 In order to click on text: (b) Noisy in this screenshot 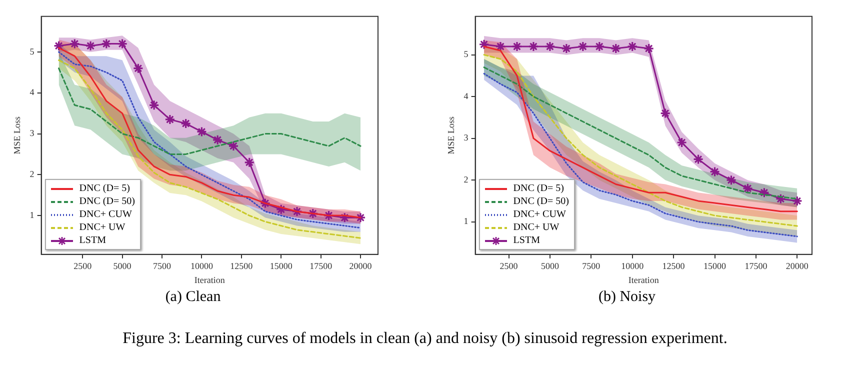, I will do `click(627, 296)`.